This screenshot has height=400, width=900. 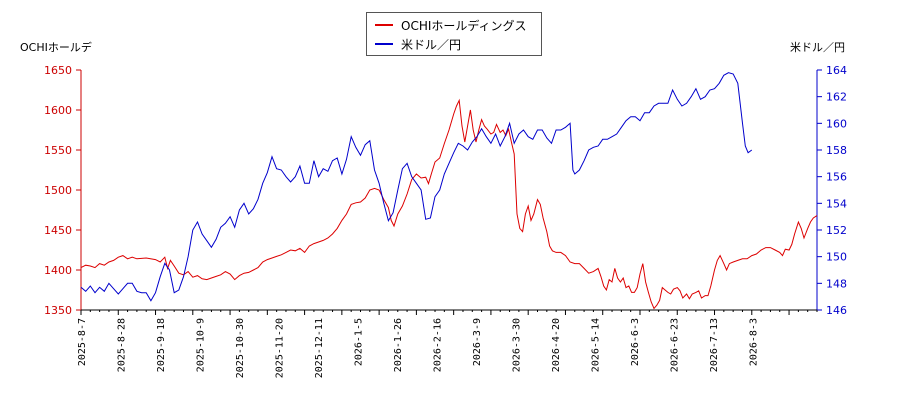 What do you see at coordinates (58, 190) in the screenshot?
I see `left-tick-label: 1500` at bounding box center [58, 190].